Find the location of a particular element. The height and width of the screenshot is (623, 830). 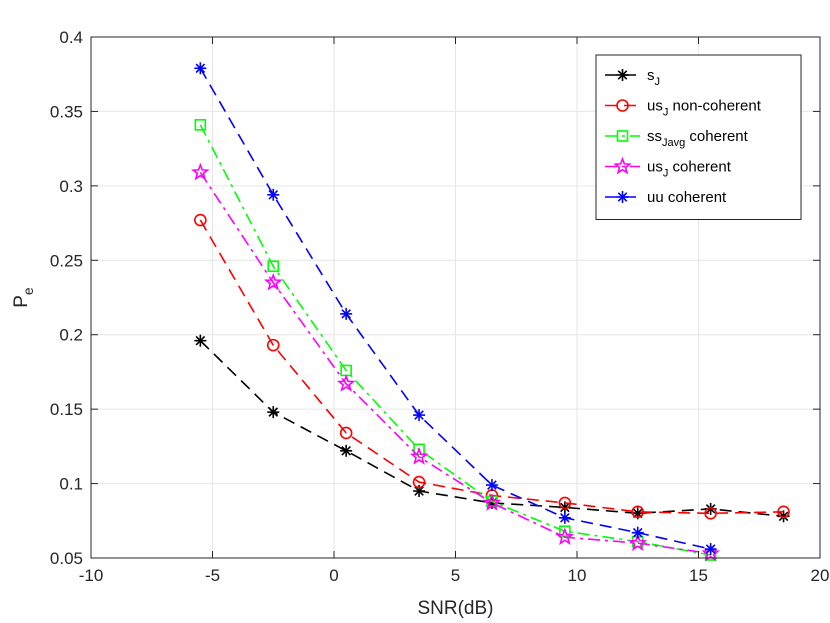

x-tick-label: -10 is located at coordinates (91, 575).